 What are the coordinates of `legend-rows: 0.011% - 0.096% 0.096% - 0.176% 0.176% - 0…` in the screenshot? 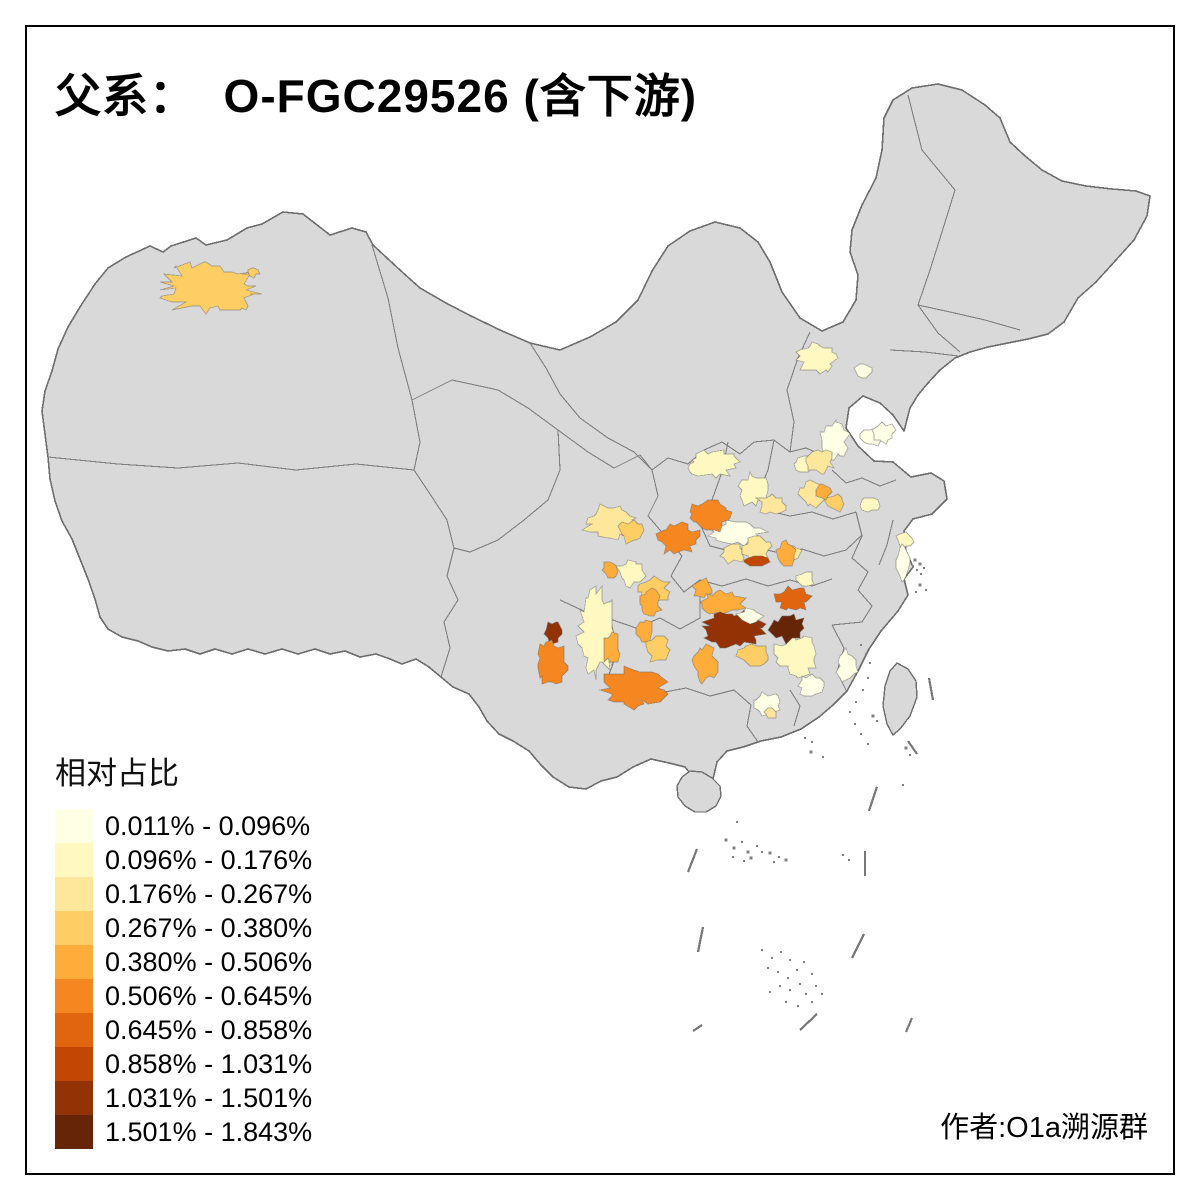 It's located at (183, 979).